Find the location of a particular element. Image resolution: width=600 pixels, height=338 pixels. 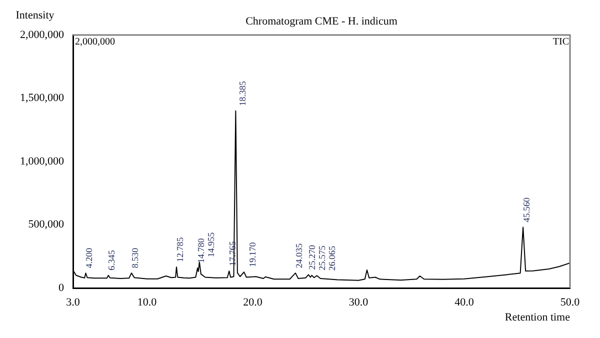

x-tick-label: 50.0 is located at coordinates (570, 302).